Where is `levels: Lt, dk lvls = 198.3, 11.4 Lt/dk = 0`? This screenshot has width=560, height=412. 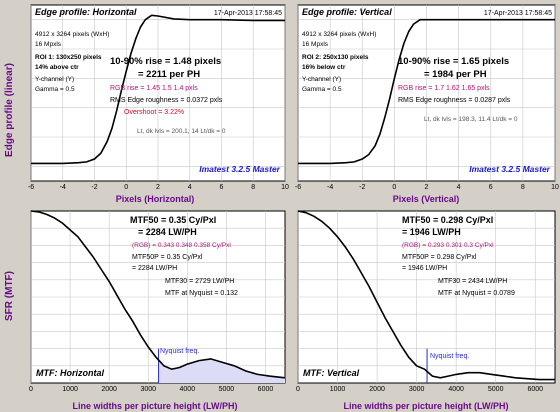 levels: Lt, dk lvls = 198.3, 11.4 Lt/dk = 0 is located at coordinates (471, 119).